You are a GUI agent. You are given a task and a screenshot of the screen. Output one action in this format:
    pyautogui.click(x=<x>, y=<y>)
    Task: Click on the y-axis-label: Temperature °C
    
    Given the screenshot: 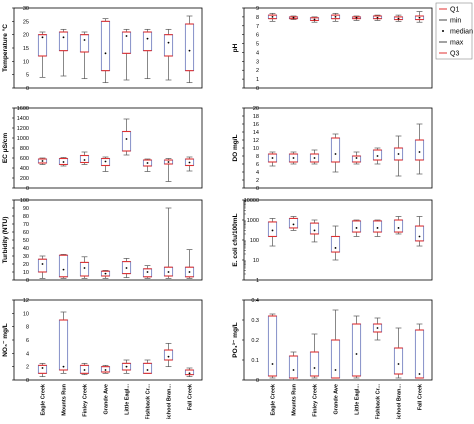 What is the action you would take?
    pyautogui.click(x=5, y=48)
    